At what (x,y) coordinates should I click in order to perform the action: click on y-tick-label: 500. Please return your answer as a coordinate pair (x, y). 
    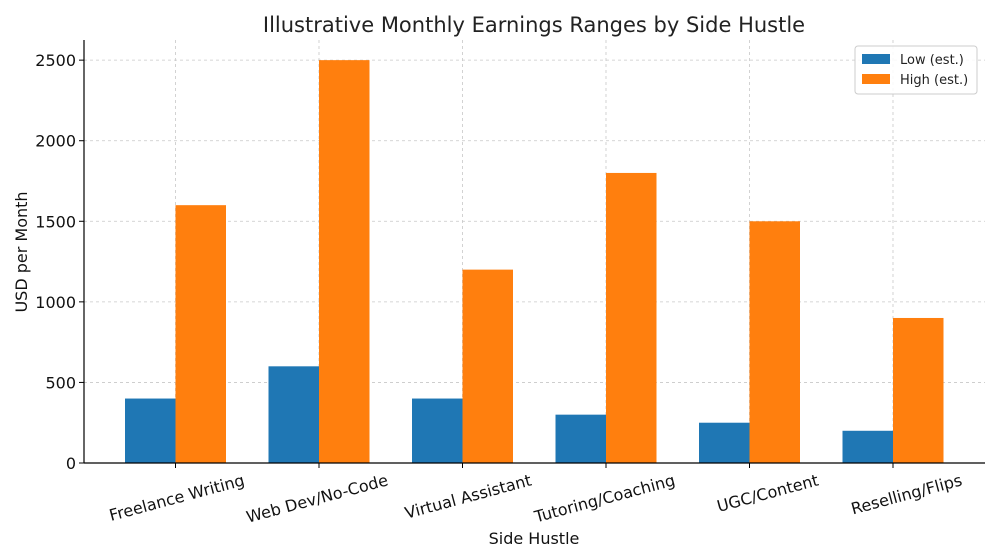
    Looking at the image, I should click on (60, 382).